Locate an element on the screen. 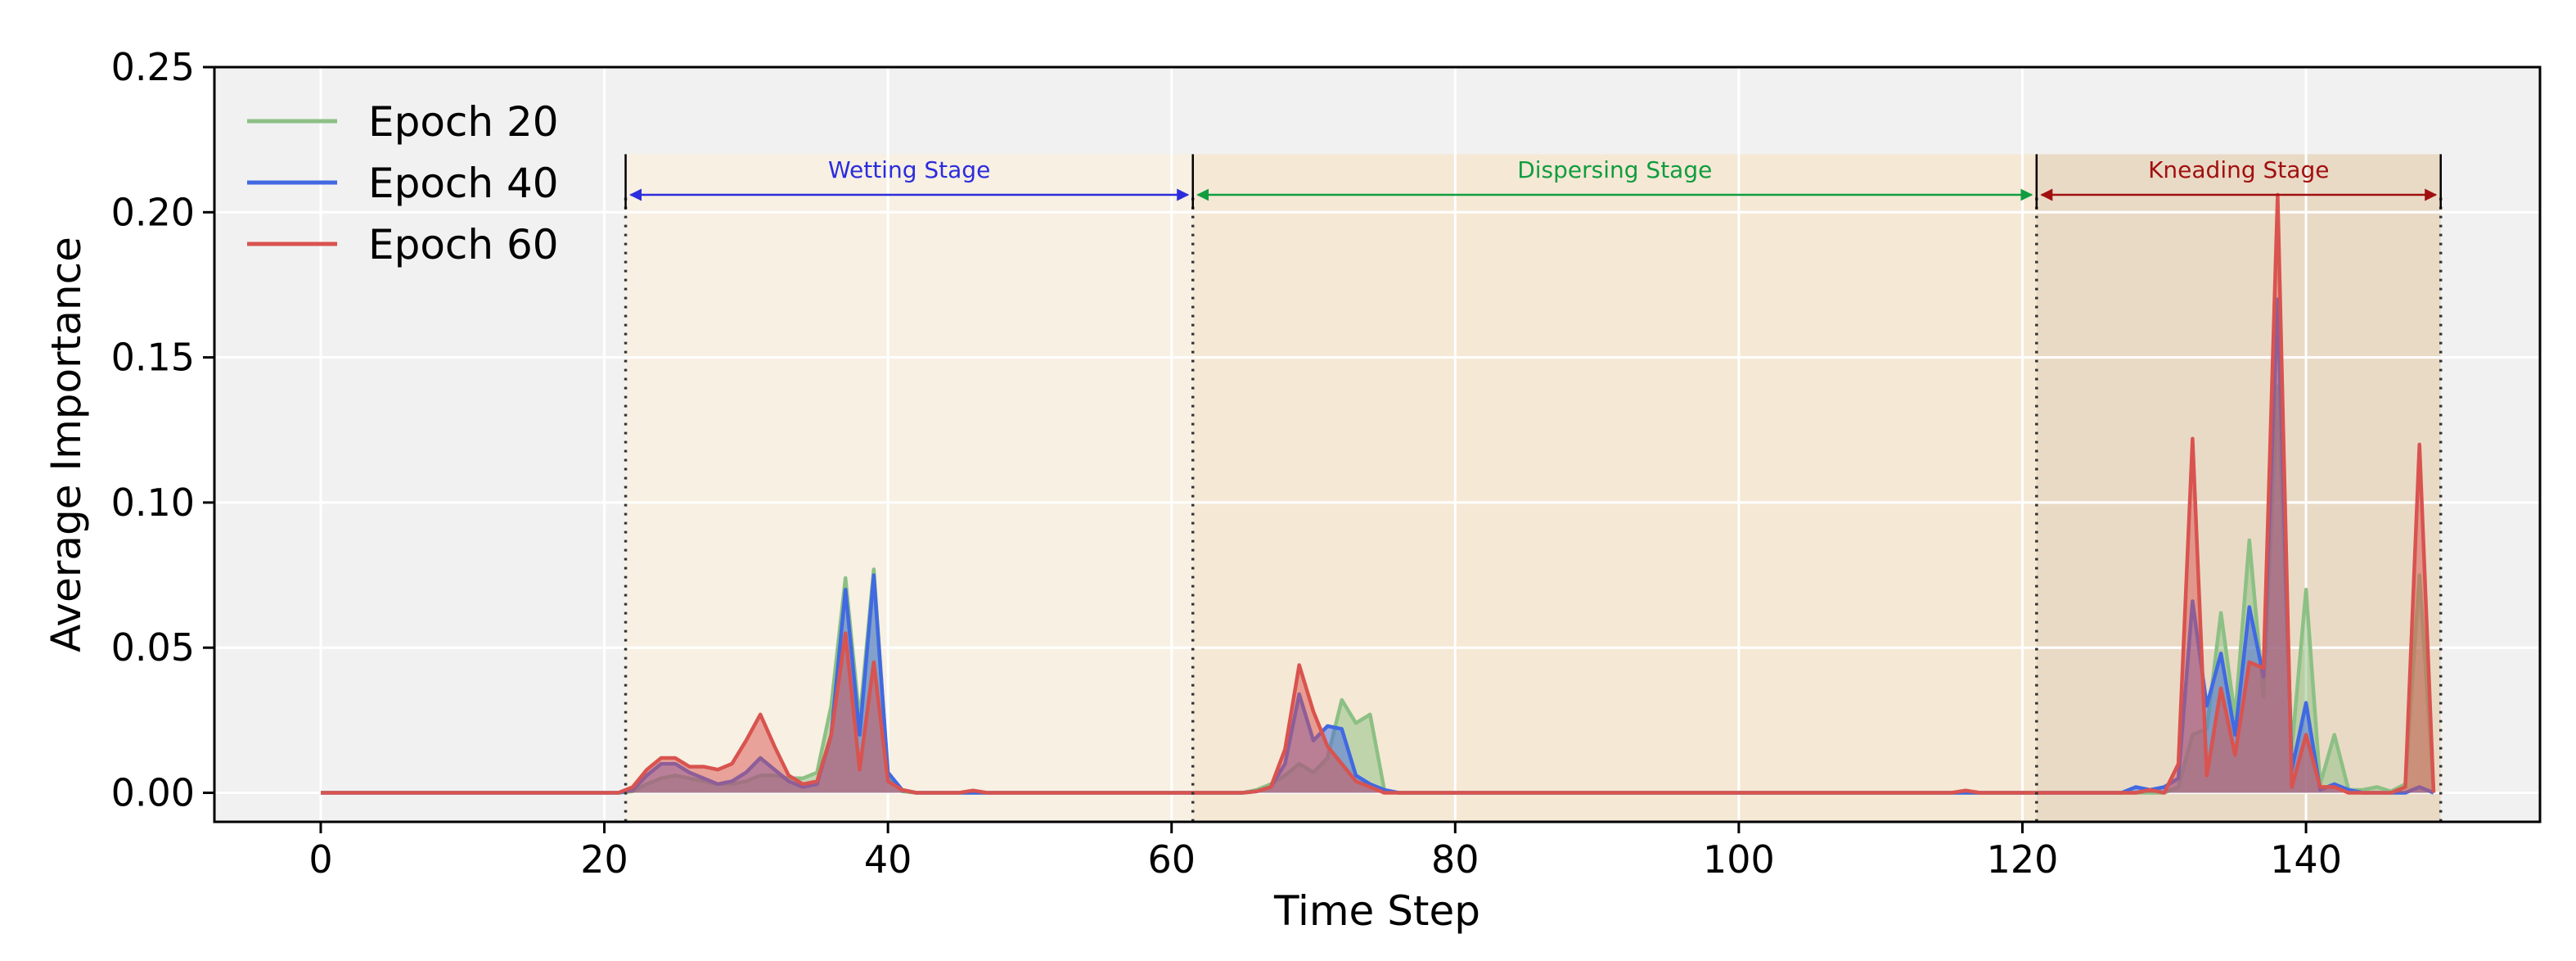  x-tick-label: 60 is located at coordinates (1171, 859).